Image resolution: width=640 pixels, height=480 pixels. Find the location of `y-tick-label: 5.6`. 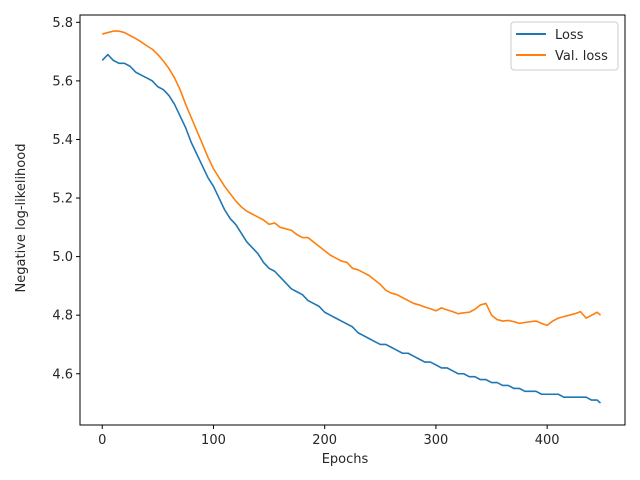

y-tick-label: 5.6 is located at coordinates (62, 81).